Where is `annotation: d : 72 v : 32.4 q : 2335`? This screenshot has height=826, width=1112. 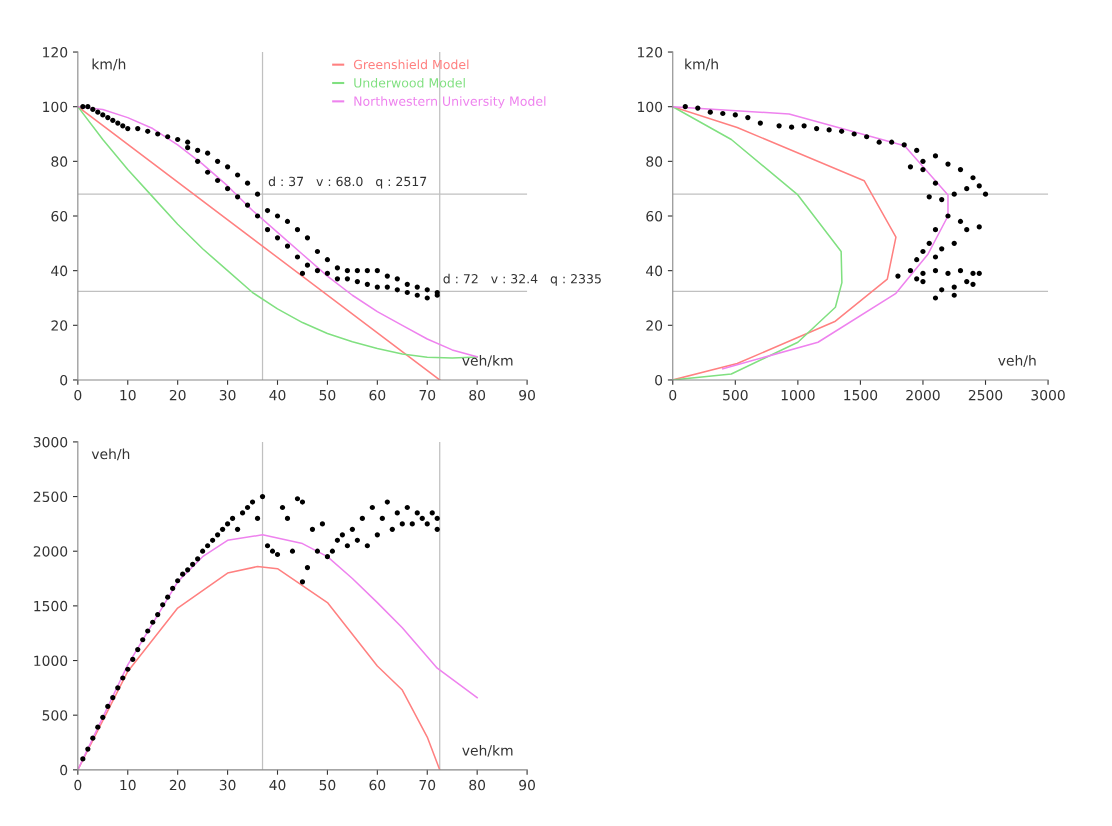
annotation: d : 72 v : 32.4 q : 2335 is located at coordinates (522, 279).